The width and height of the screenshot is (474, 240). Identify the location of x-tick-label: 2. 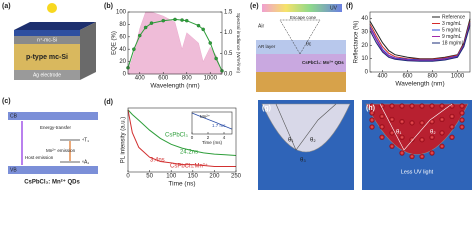
(208, 137).